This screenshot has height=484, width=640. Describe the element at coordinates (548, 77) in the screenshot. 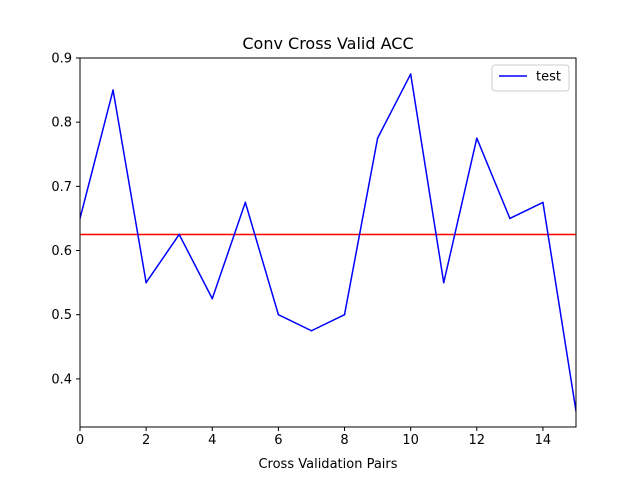

I see `legend-label-0: test` at that location.